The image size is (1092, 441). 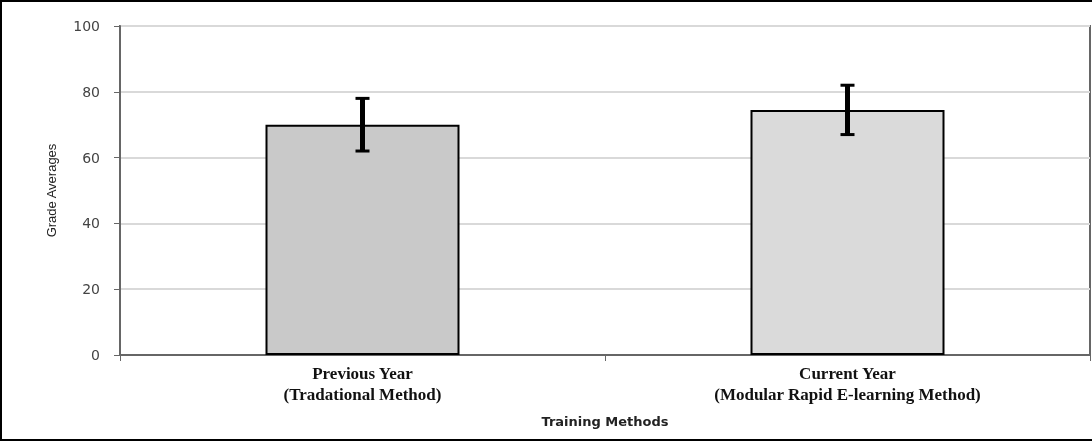 What do you see at coordinates (91, 289) in the screenshot?
I see `y-tick-label: 20` at bounding box center [91, 289].